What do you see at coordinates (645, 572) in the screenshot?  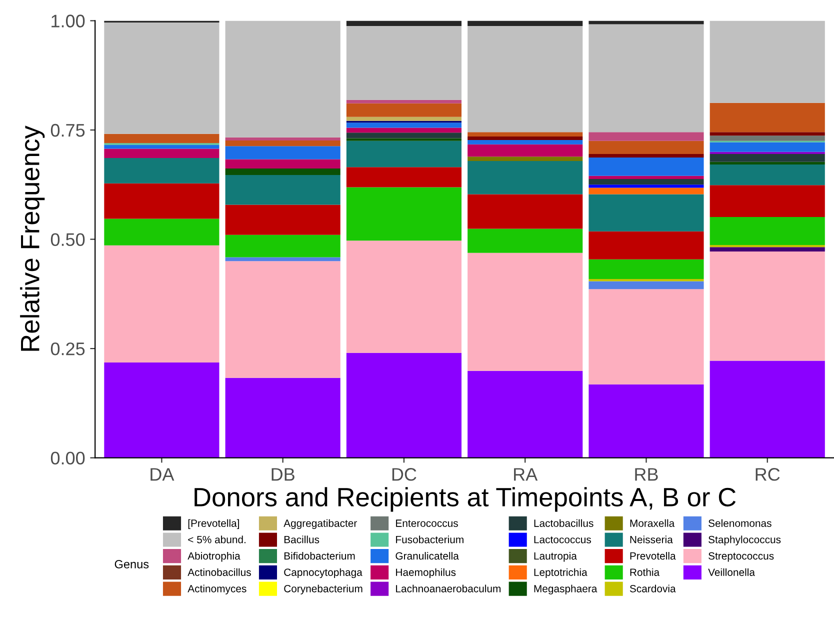 I see `legend-label: Rothia` at bounding box center [645, 572].